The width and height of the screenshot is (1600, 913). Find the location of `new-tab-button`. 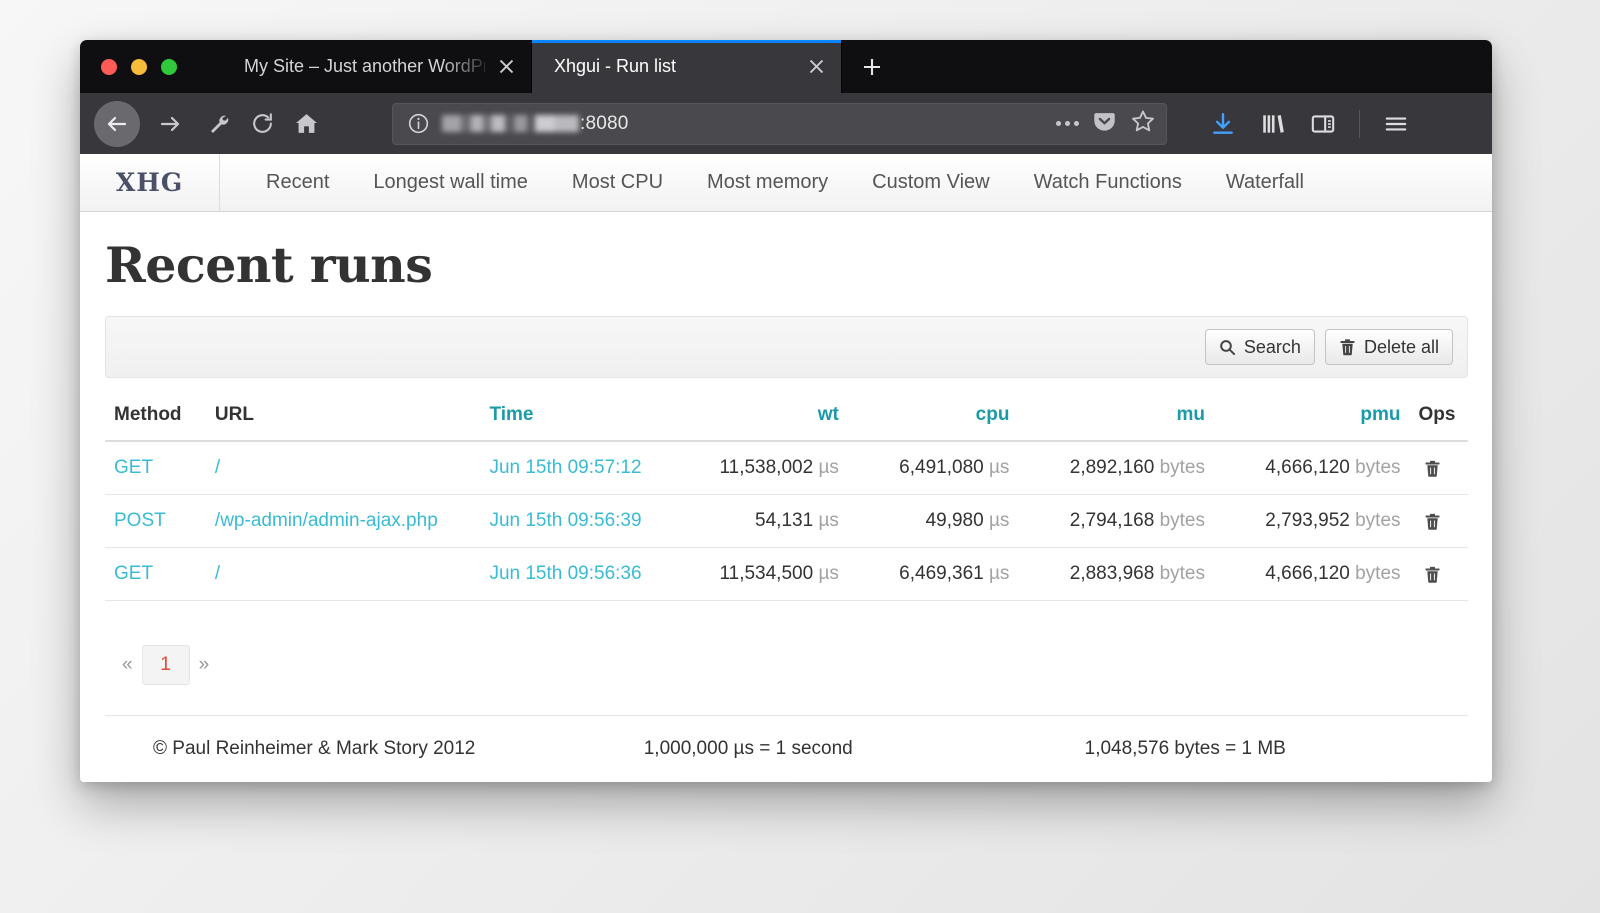

new-tab-button is located at coordinates (872, 66).